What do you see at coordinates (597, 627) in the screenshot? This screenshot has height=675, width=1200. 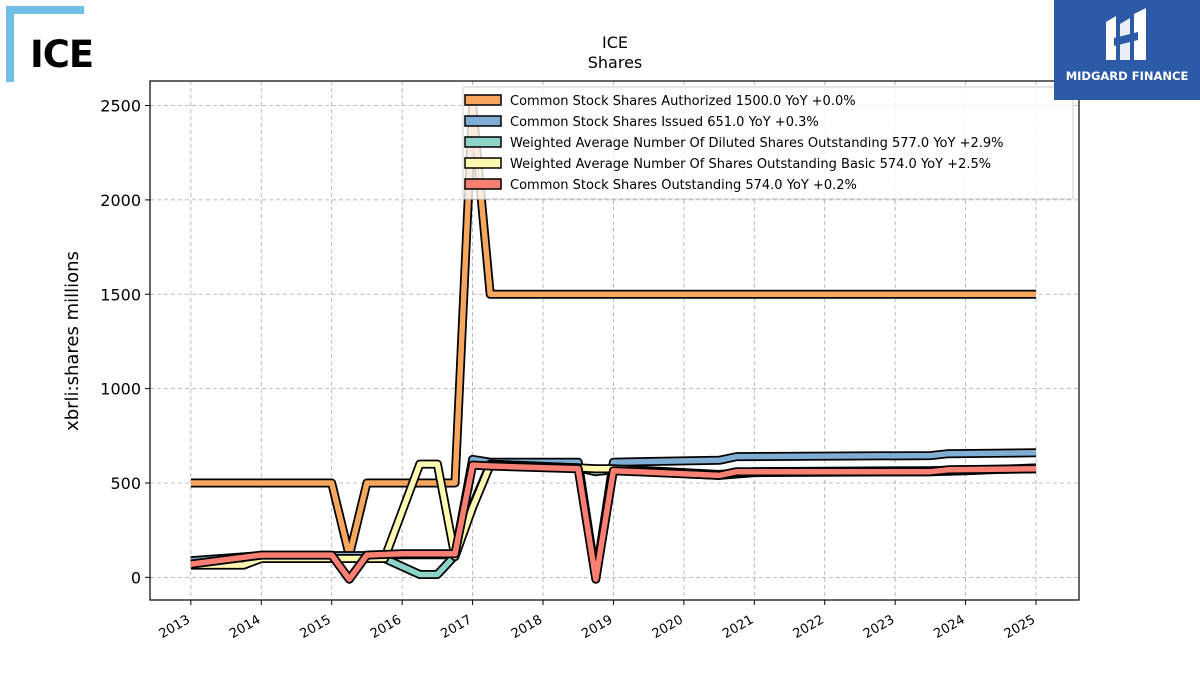 I see `x-tick-label: 2019` at bounding box center [597, 627].